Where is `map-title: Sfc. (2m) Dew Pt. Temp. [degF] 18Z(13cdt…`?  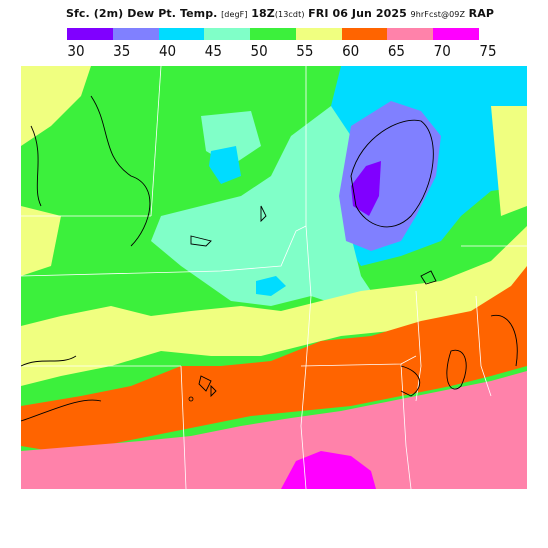 map-title: Sfc. (2m) Dew Pt. Temp. [degF] 18Z(13cdt… is located at coordinates (280, 13).